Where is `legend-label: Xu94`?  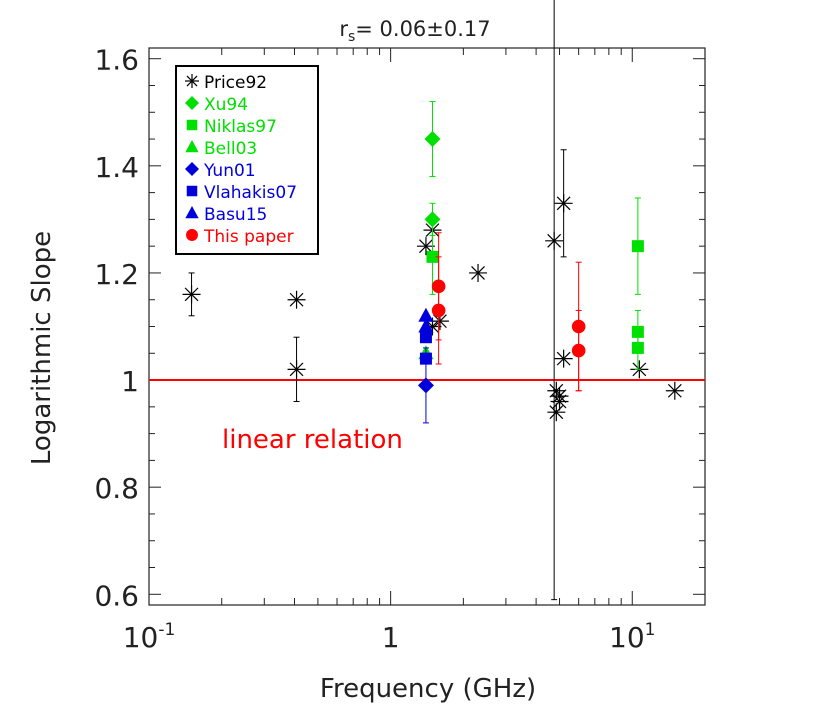 legend-label: Xu94 is located at coordinates (226, 105).